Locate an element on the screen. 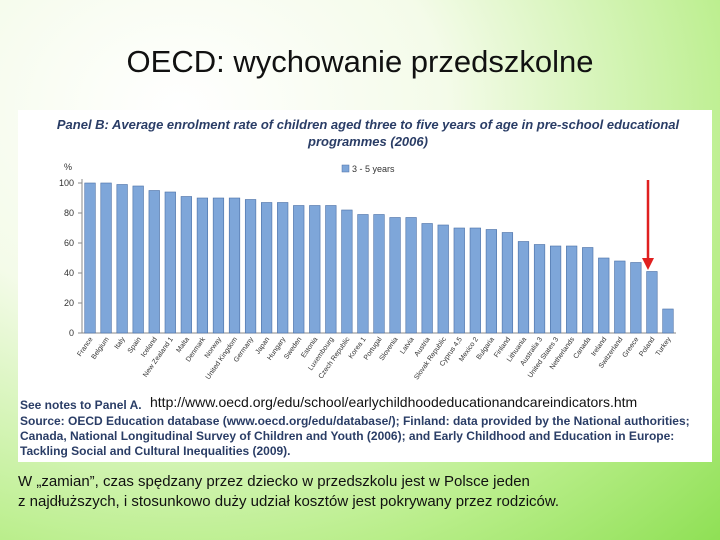 The height and width of the screenshot is (540, 720). y-axis-label: % is located at coordinates (68, 167).